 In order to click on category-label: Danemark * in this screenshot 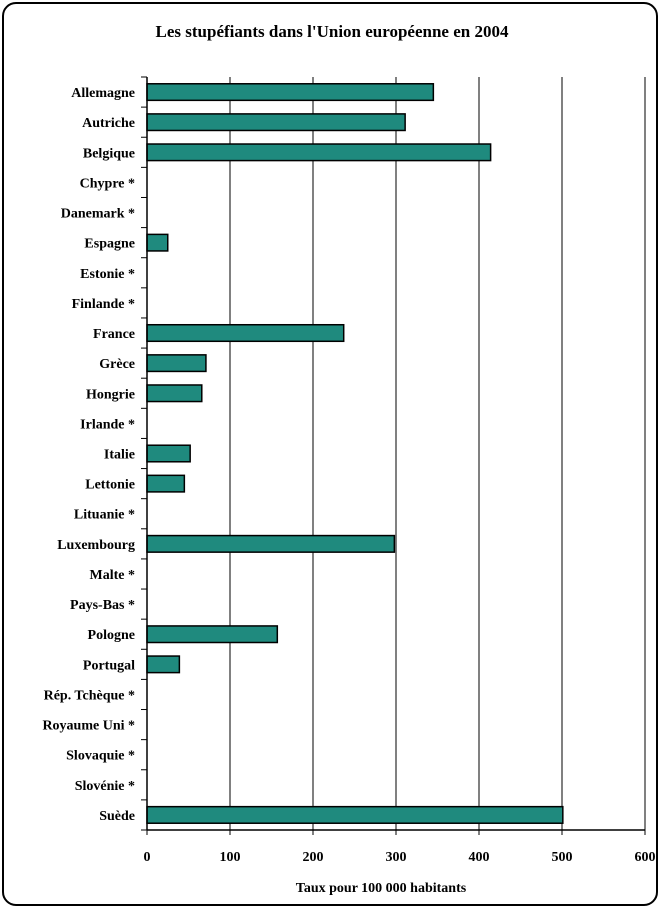, I will do `click(98, 214)`.